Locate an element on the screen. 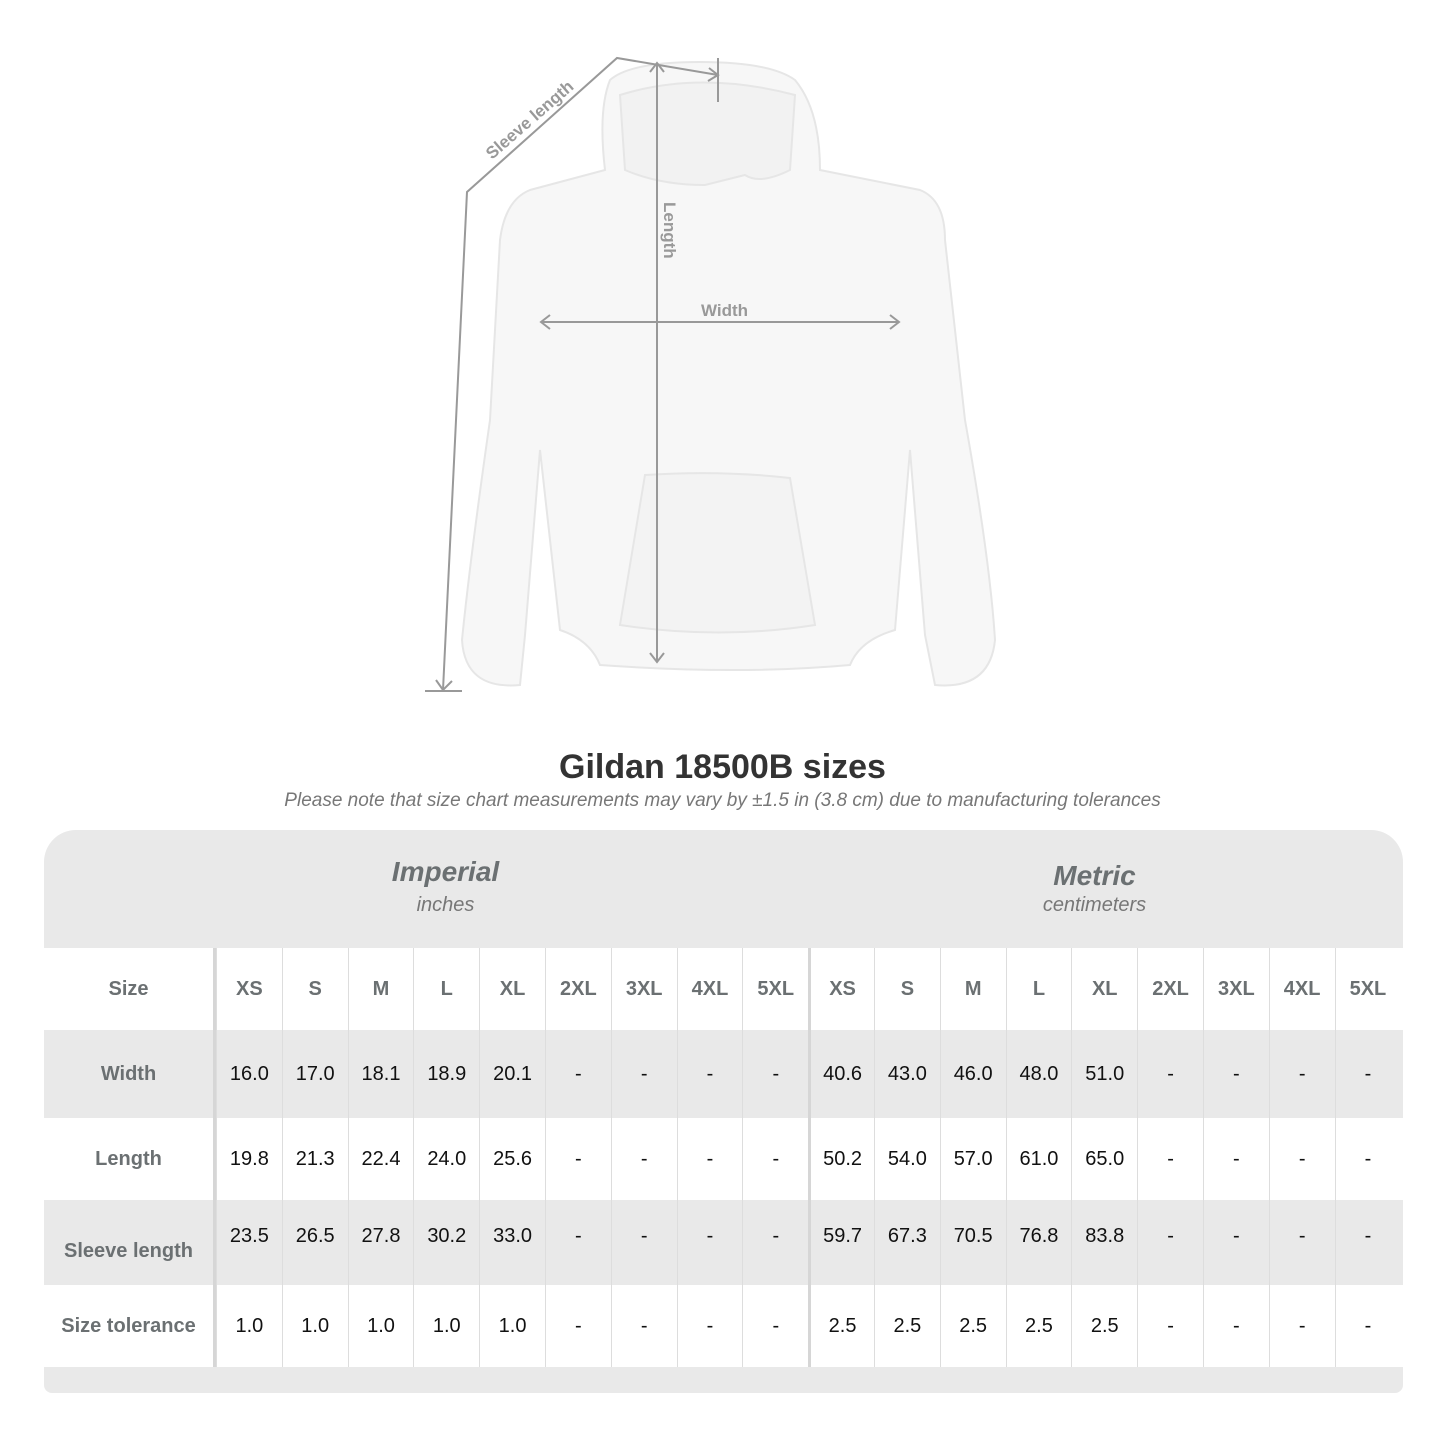 The height and width of the screenshot is (1445, 1445). value-cell-imperial: 23.5 is located at coordinates (249, 1242).